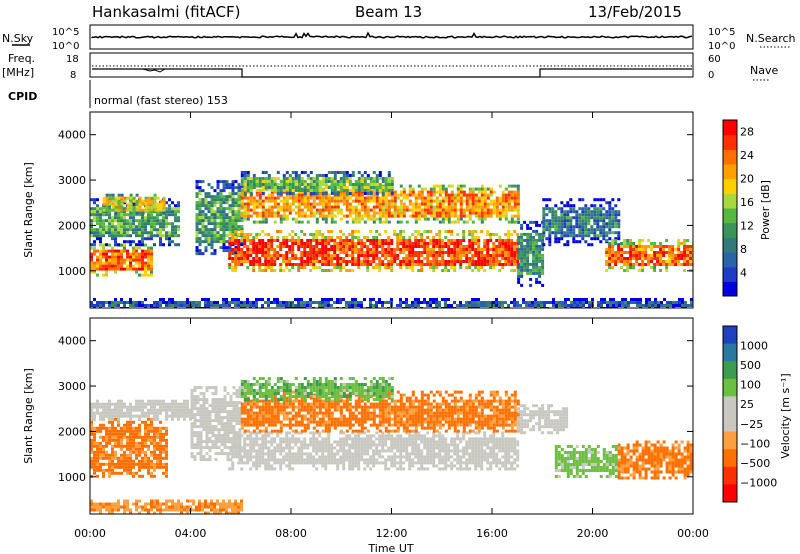 The image size is (800, 554). I want to click on velocity-echo-region, so click(141, 410).